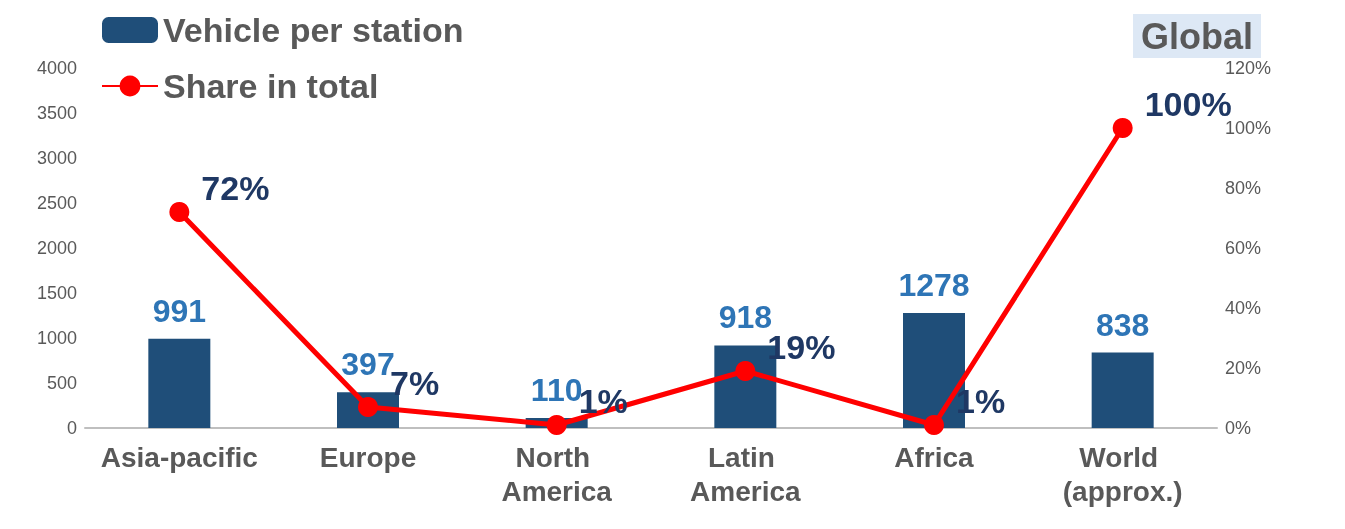  I want to click on x-tick-label: Asia-pacific, so click(179, 457).